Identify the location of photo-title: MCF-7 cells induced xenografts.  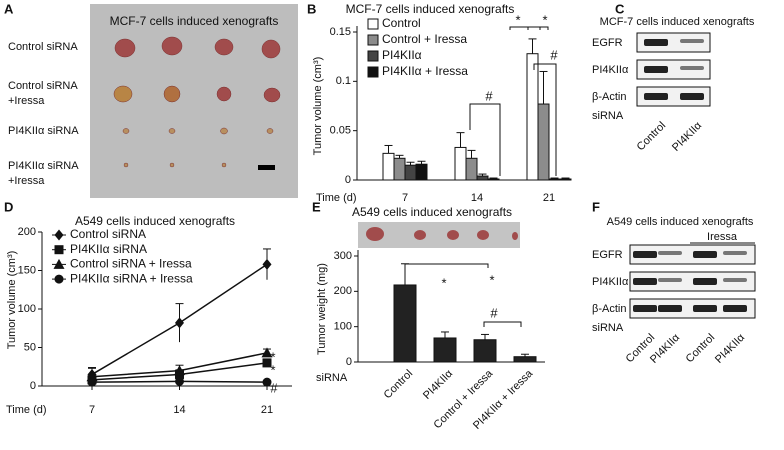
(194, 21).